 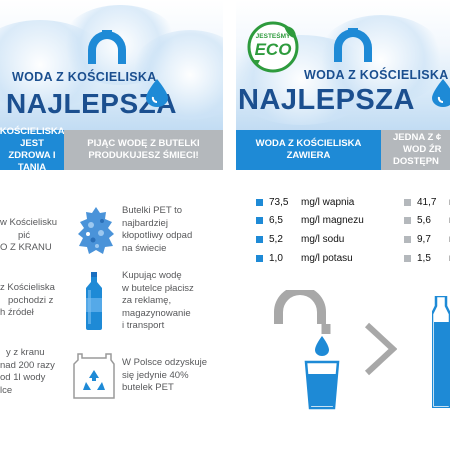 I want to click on stat-value: 9,7, so click(x=424, y=239).